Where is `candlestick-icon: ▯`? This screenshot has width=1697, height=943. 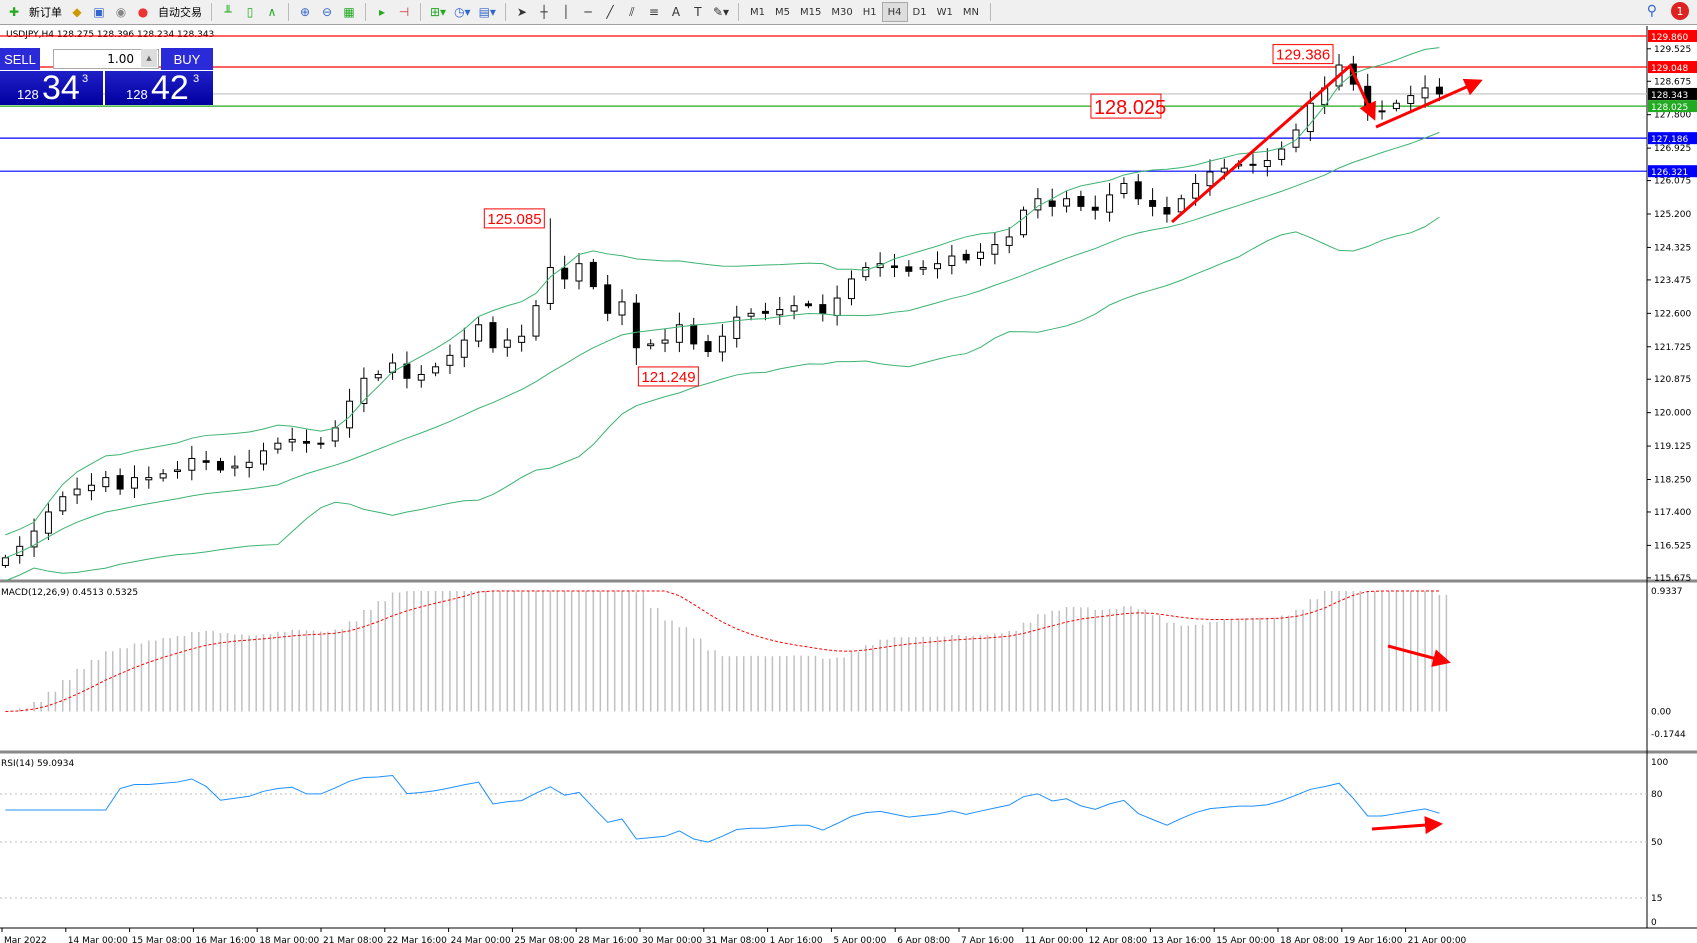 candlestick-icon: ▯ is located at coordinates (250, 12).